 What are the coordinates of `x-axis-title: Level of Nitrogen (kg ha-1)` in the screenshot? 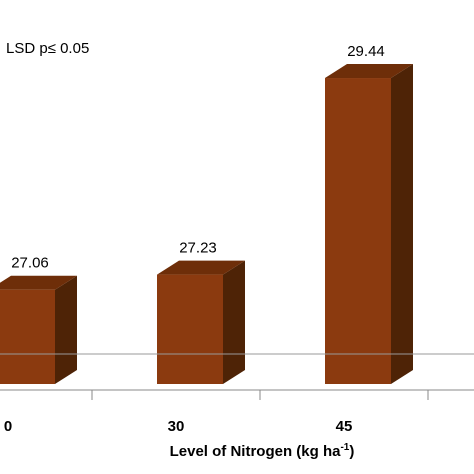 It's located at (237, 451).